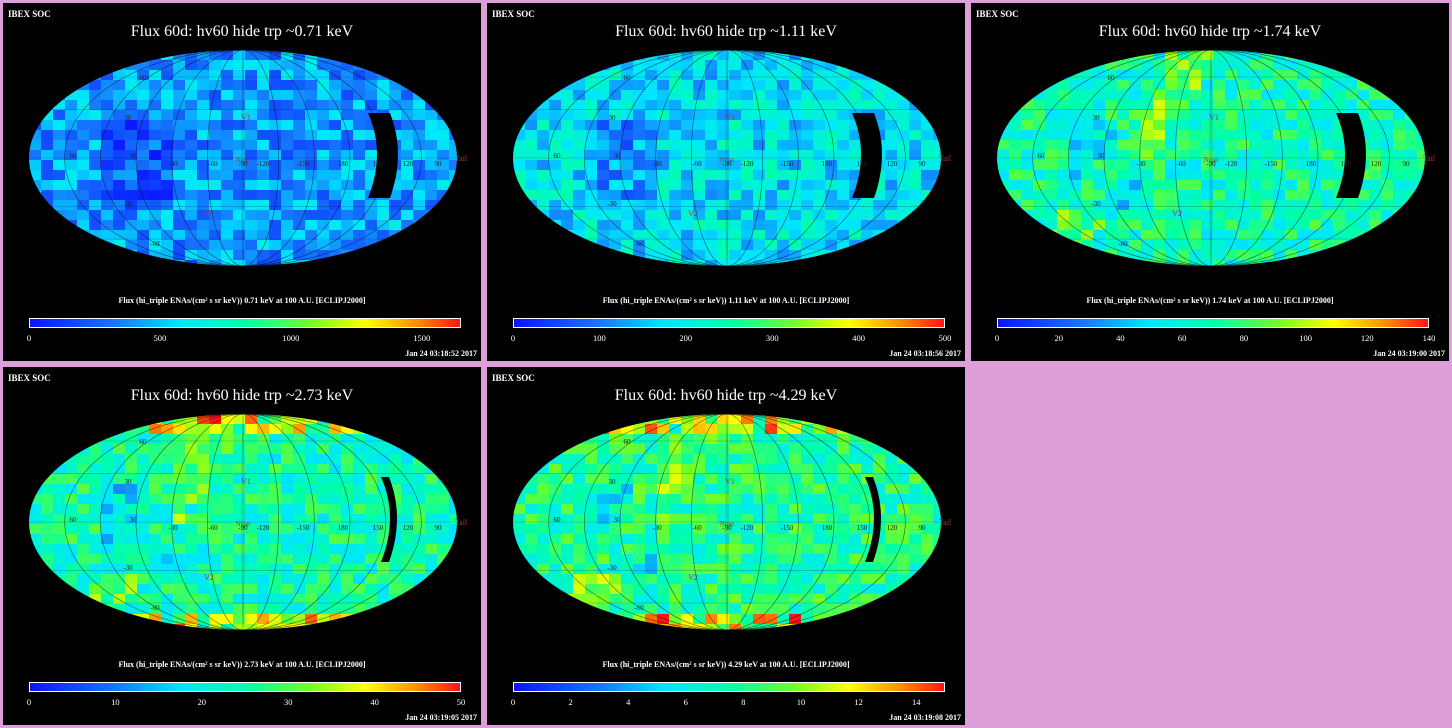  Describe the element at coordinates (245, 703) in the screenshot. I see `colorbar-ticks: 0 10 20 30 40 50` at that location.